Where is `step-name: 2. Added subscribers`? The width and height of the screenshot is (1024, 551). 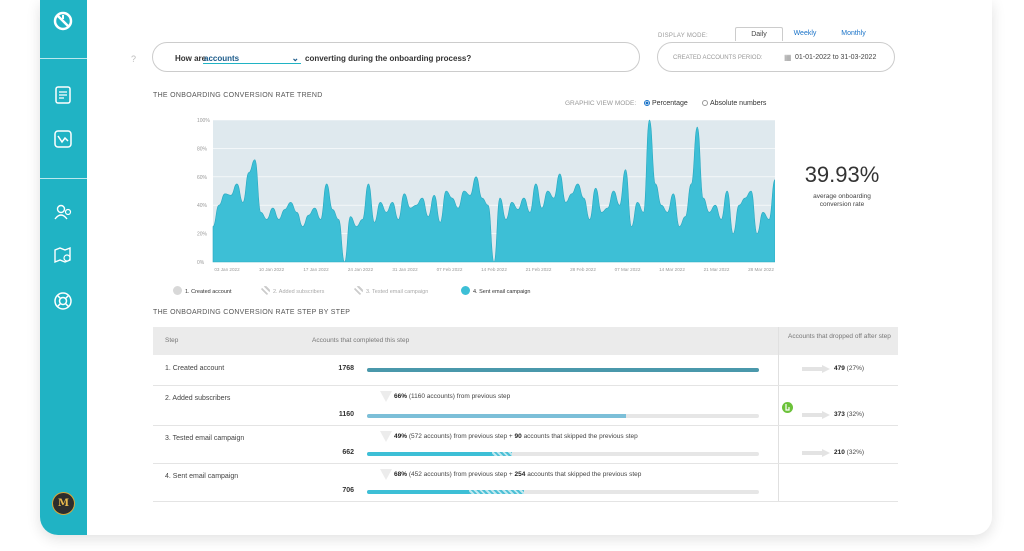 step-name: 2. Added subscribers is located at coordinates (198, 398).